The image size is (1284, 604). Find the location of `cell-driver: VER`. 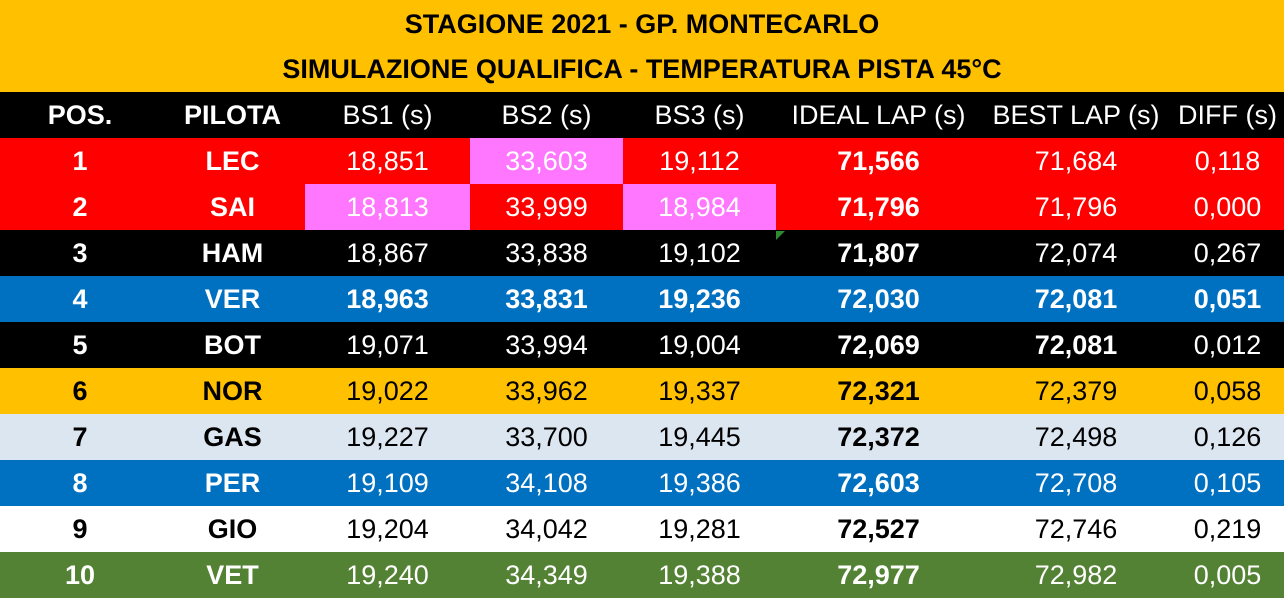

cell-driver: VER is located at coordinates (232, 299).